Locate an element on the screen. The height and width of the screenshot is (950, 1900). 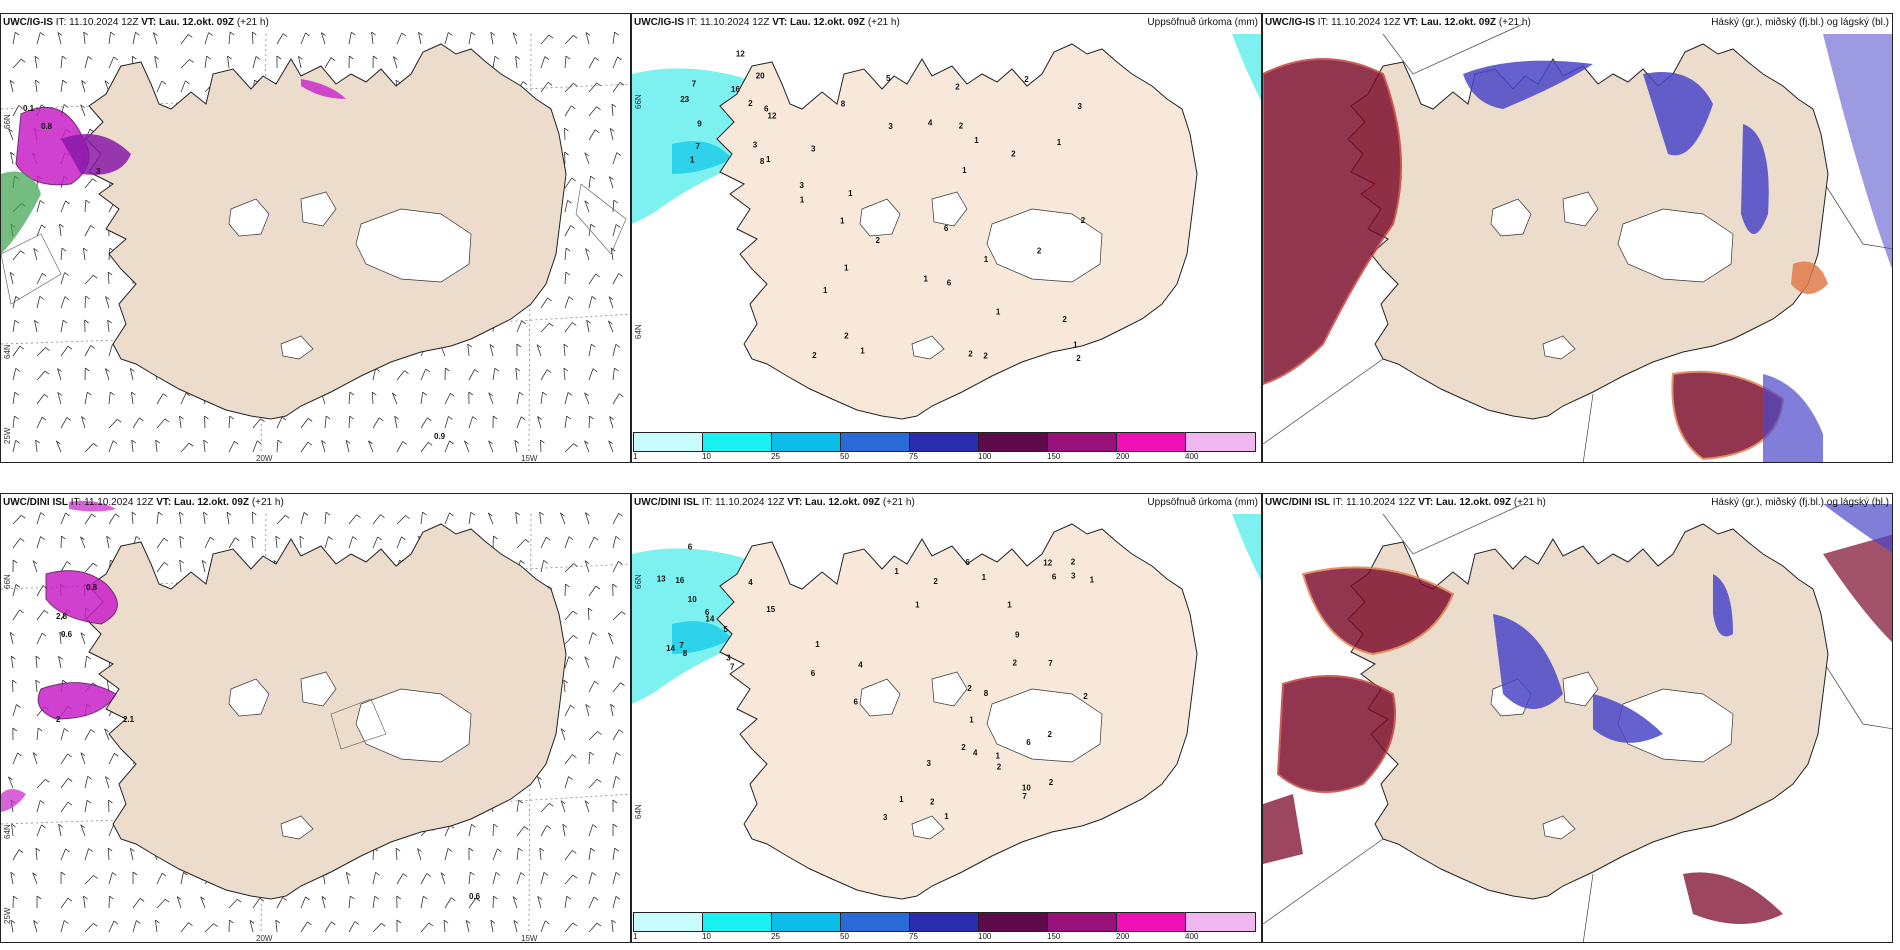
precip-contour-purple is located at coordinates (77, 701).